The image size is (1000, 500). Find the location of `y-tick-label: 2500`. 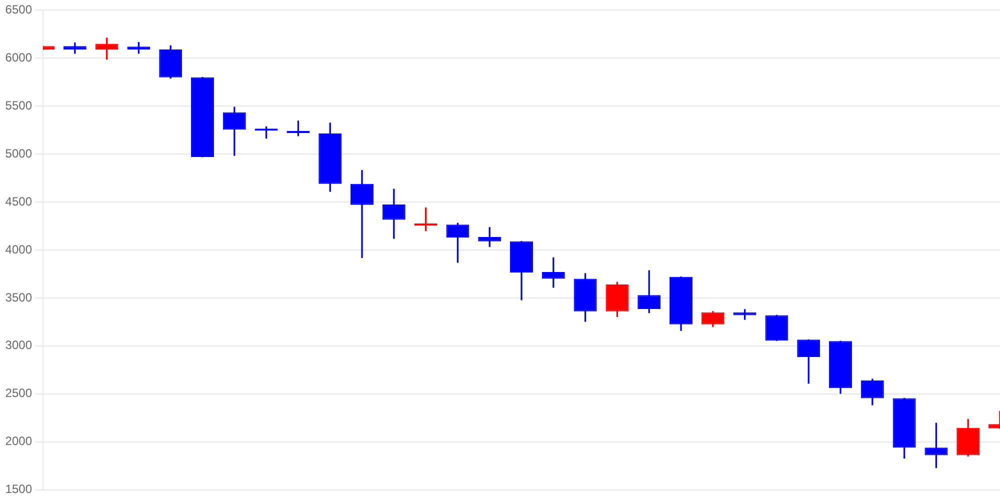

y-tick-label: 2500 is located at coordinates (18, 393).